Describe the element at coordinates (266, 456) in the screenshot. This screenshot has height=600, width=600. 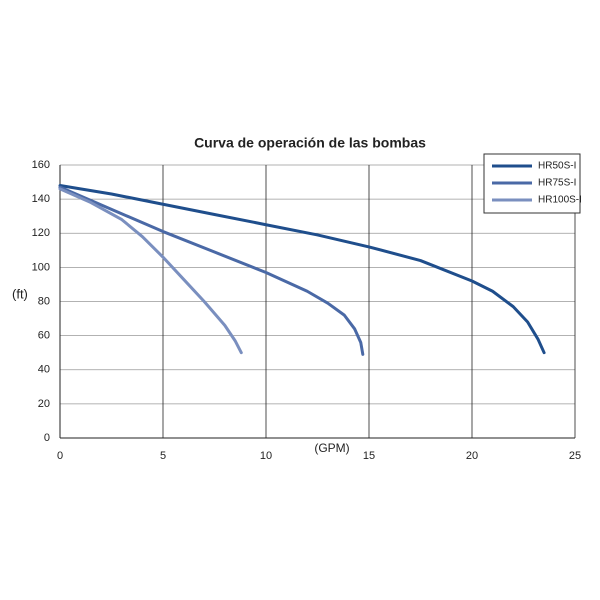
I see `x-tick-label: 10` at that location.